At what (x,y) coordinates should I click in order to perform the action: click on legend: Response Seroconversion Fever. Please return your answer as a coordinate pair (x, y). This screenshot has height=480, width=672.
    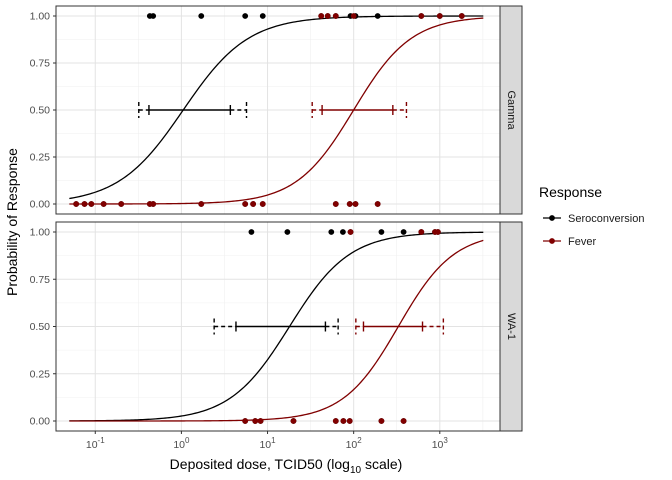
    Looking at the image, I should click on (591, 216).